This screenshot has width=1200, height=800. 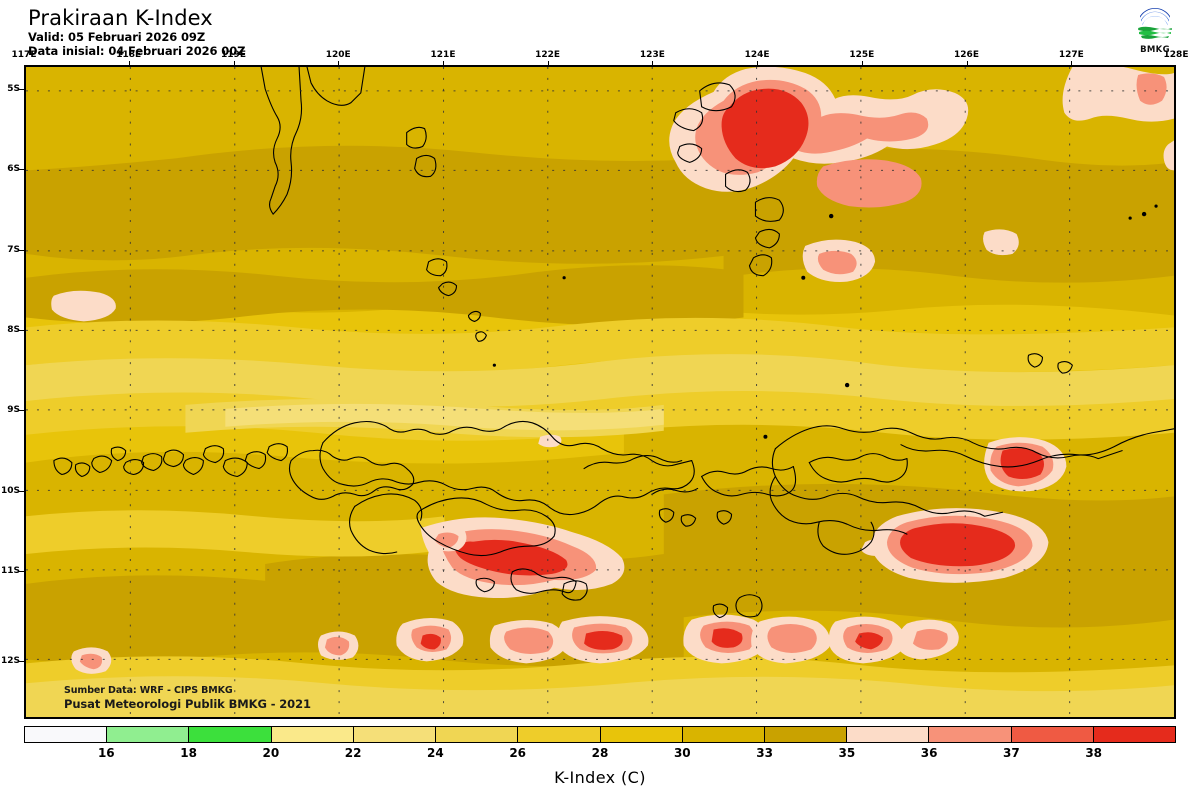 I want to click on lat-label-4: 9S, so click(x=13, y=410).